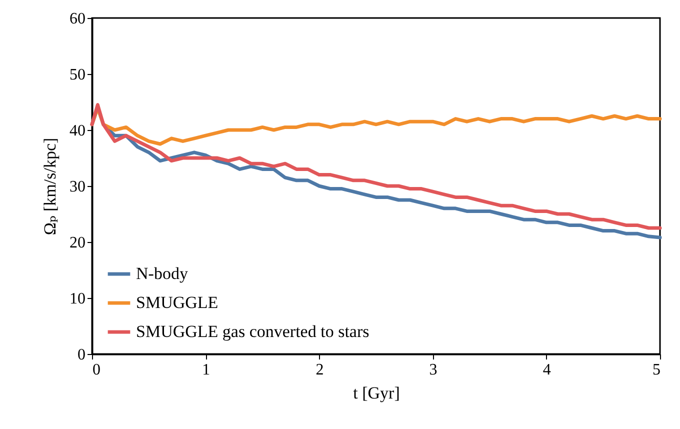 Image resolution: width=680 pixels, height=429 pixels. Describe the element at coordinates (78, 19) in the screenshot. I see `y-tick-label: 60` at that location.